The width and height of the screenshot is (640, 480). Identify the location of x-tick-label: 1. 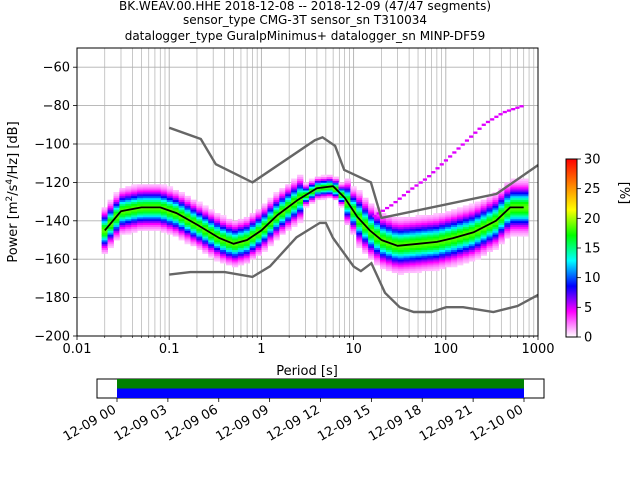
(261, 349).